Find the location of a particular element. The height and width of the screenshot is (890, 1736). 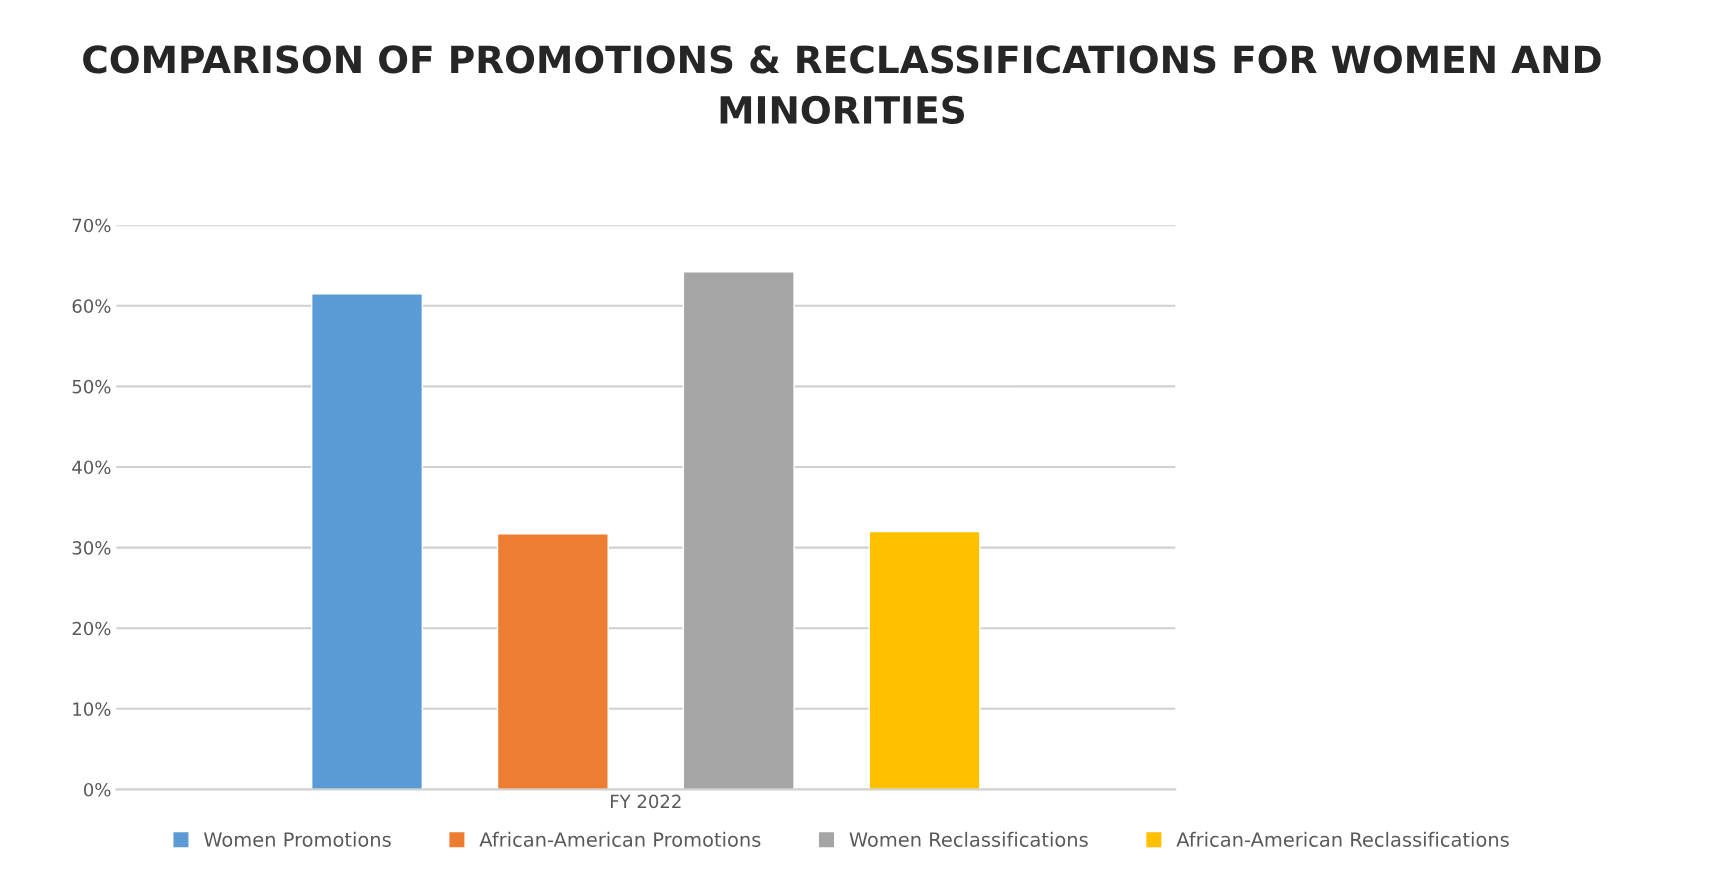

y-tick-label: 40% is located at coordinates (91, 467).